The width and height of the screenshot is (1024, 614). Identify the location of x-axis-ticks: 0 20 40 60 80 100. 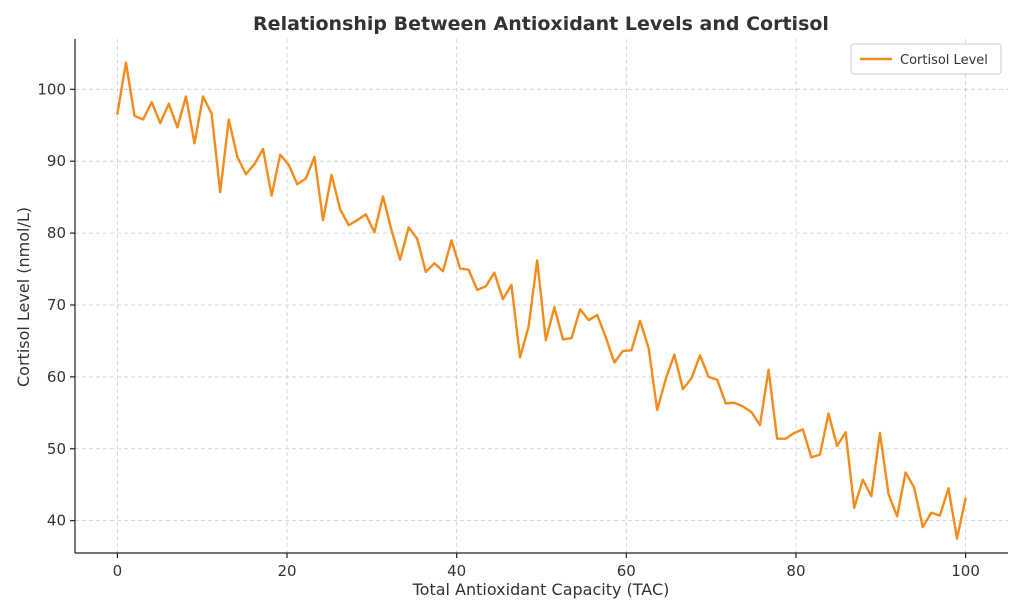
(546, 566).